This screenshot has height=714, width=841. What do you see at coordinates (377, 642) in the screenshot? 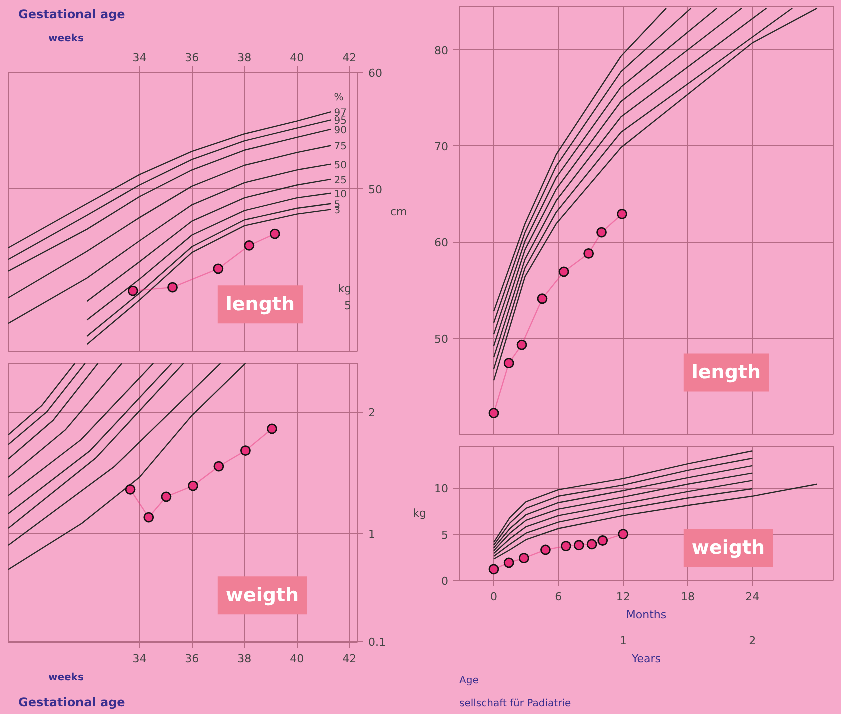
I see `y-tick-label: 0.1` at bounding box center [377, 642].